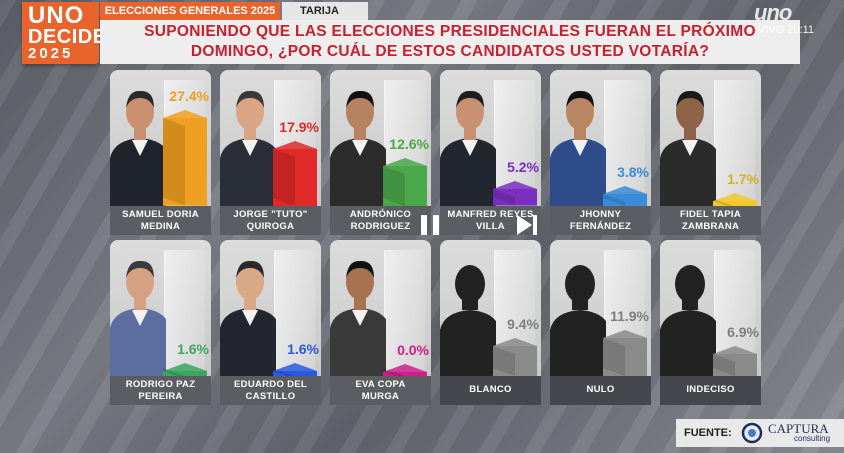 This screenshot has height=453, width=844. I want to click on source-label: FUENTE:, so click(708, 433).